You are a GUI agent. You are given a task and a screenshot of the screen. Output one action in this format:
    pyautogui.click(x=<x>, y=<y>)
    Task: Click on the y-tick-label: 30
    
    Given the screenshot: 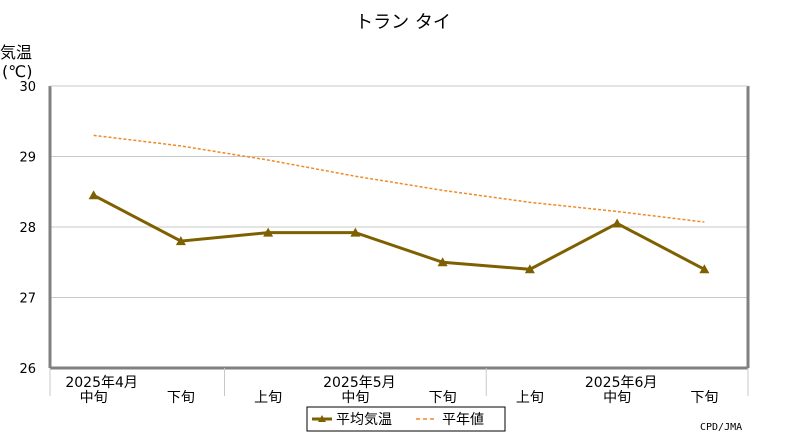 What is the action you would take?
    pyautogui.click(x=27, y=87)
    